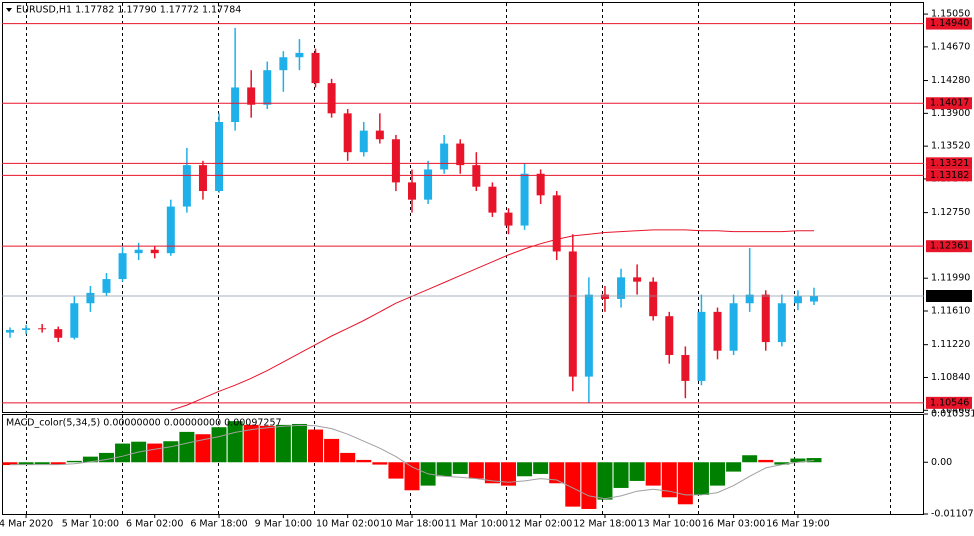 The image size is (974, 536). Describe the element at coordinates (950, 46) in the screenshot. I see `y-tick-label: 1.14670` at that location.